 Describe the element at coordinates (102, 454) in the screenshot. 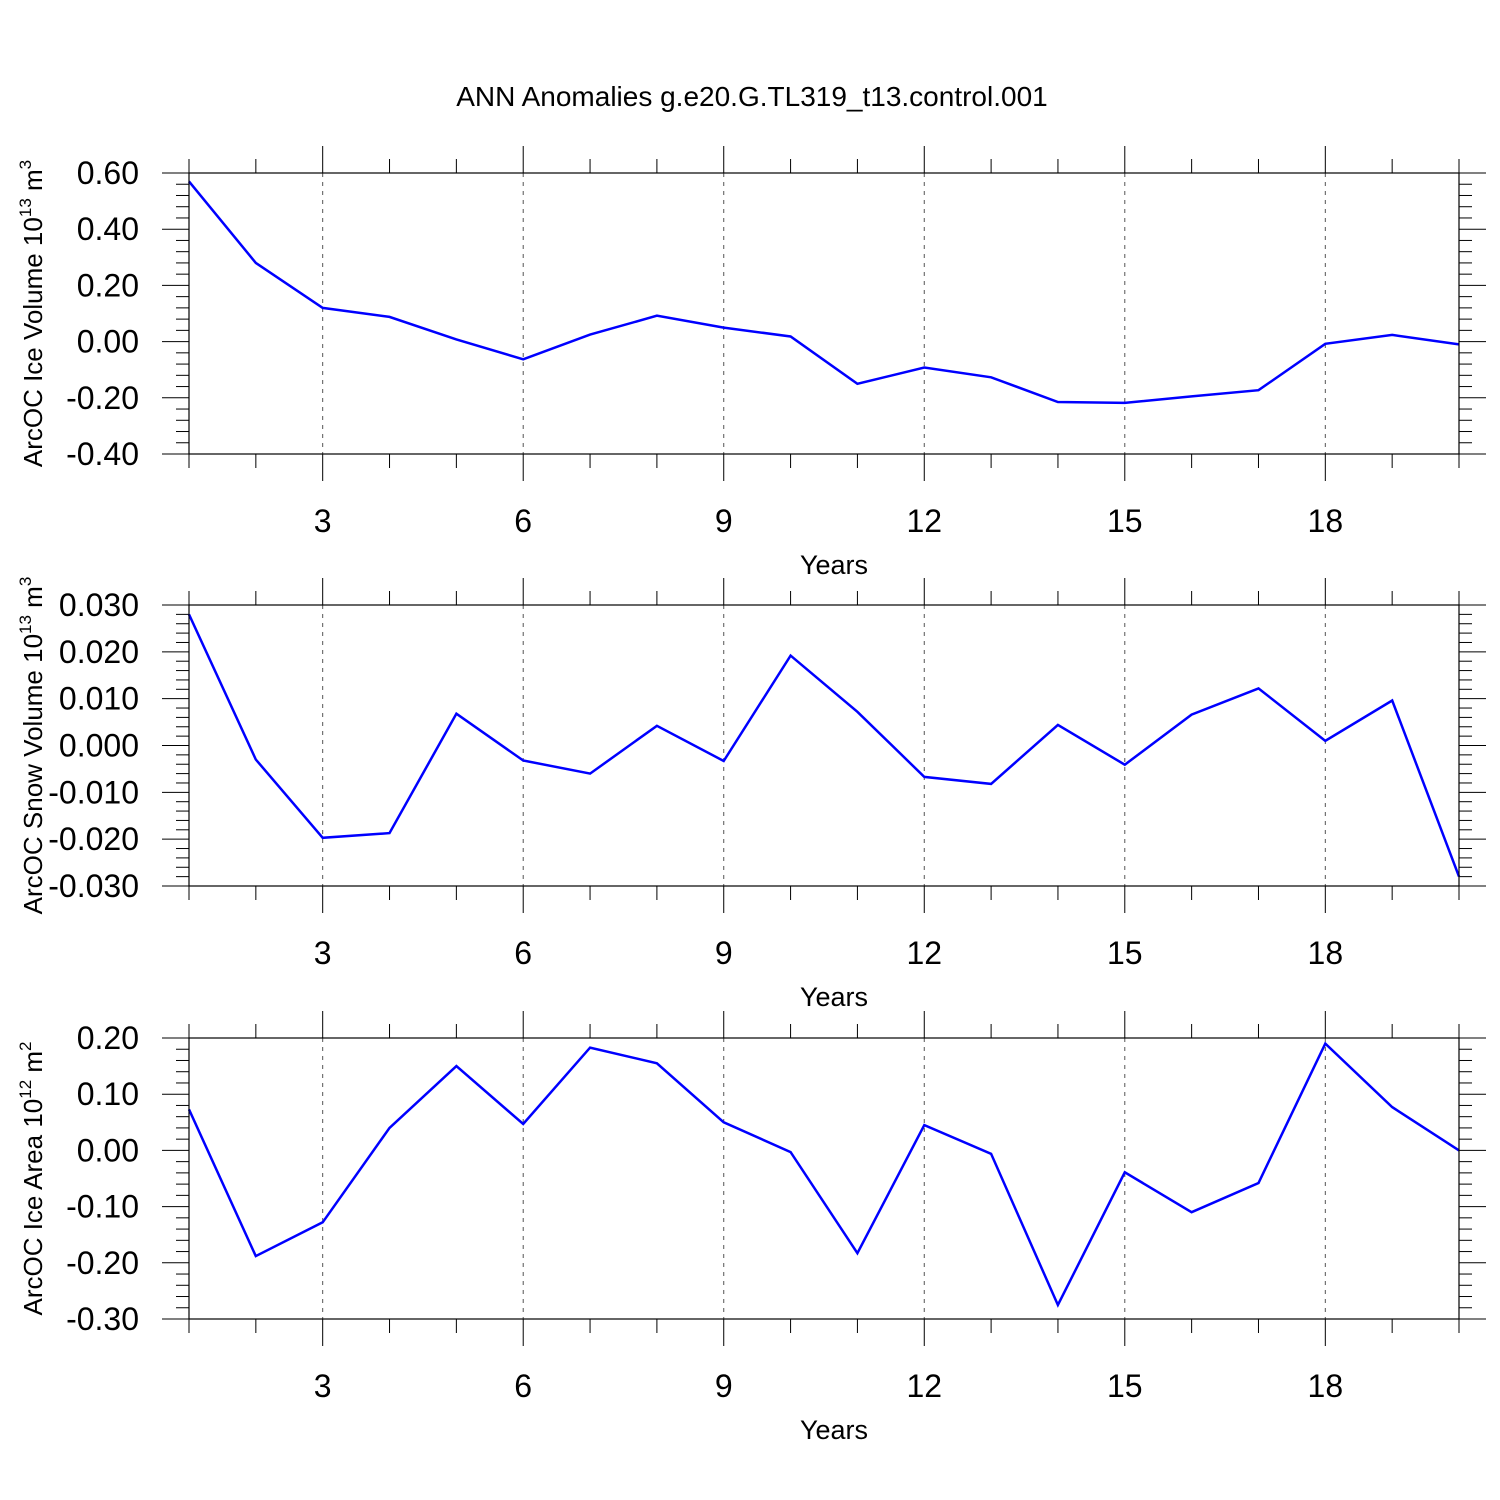

I see `y-tick-label: -0.40` at that location.